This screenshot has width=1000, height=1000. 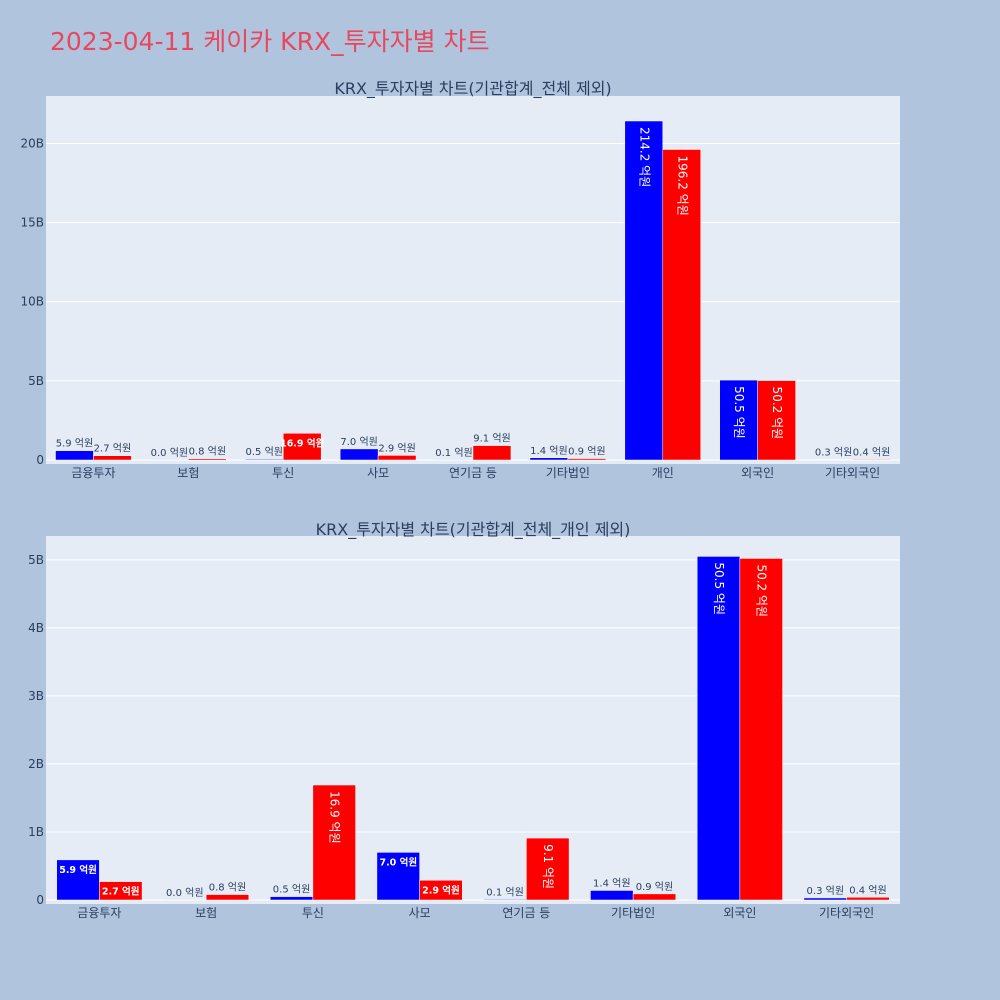 I want to click on chart-1-y-tick-label: 5B, so click(x=36, y=381).